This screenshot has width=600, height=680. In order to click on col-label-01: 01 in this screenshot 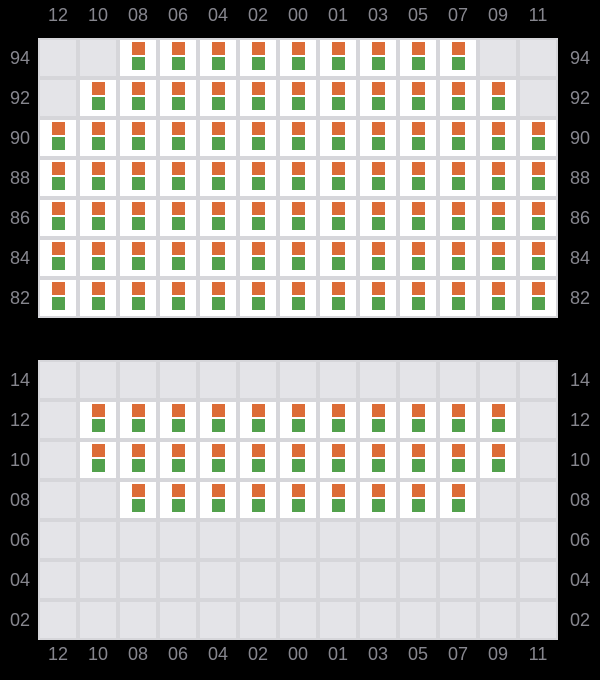, I will do `click(338, 15)`.